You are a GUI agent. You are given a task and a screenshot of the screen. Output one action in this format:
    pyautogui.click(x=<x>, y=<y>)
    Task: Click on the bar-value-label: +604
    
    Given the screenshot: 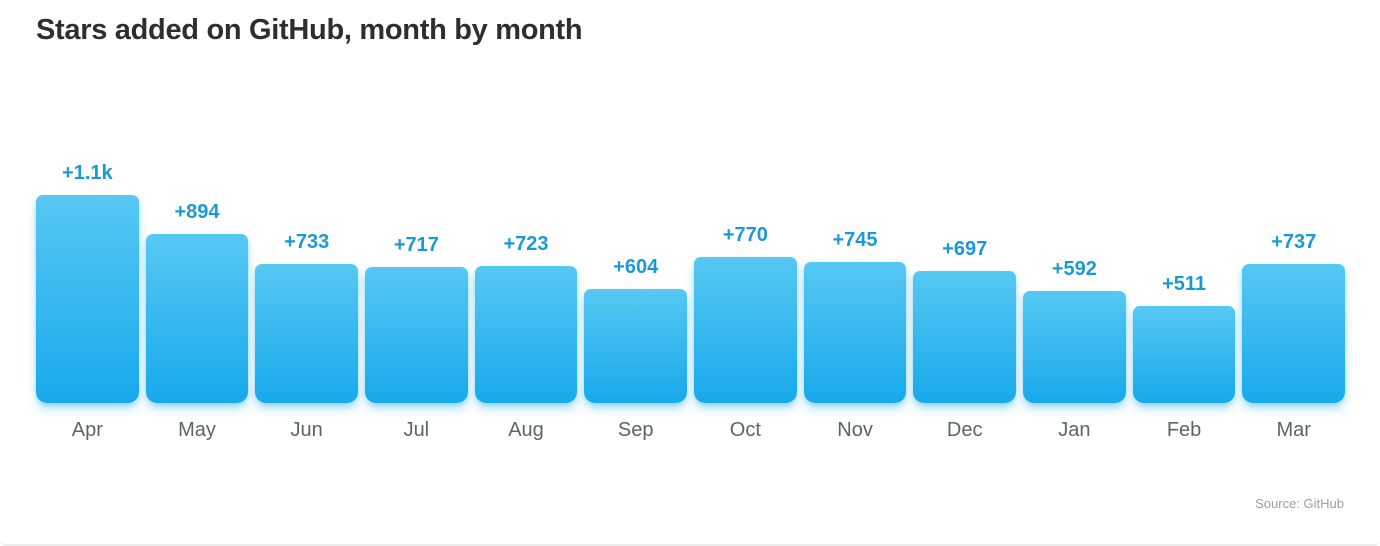 What is the action you would take?
    pyautogui.click(x=636, y=267)
    